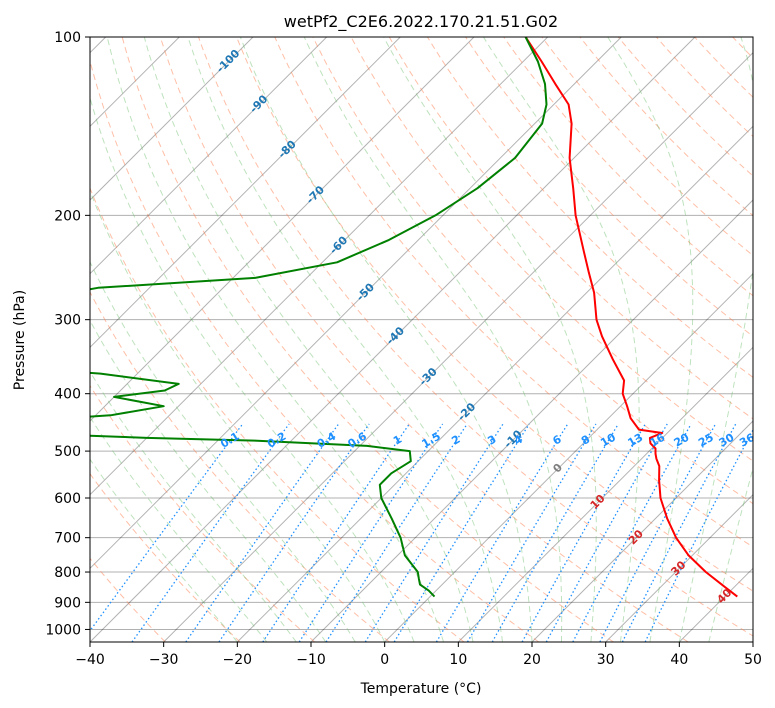  I want to click on x-tick-label: −30, so click(164, 660).